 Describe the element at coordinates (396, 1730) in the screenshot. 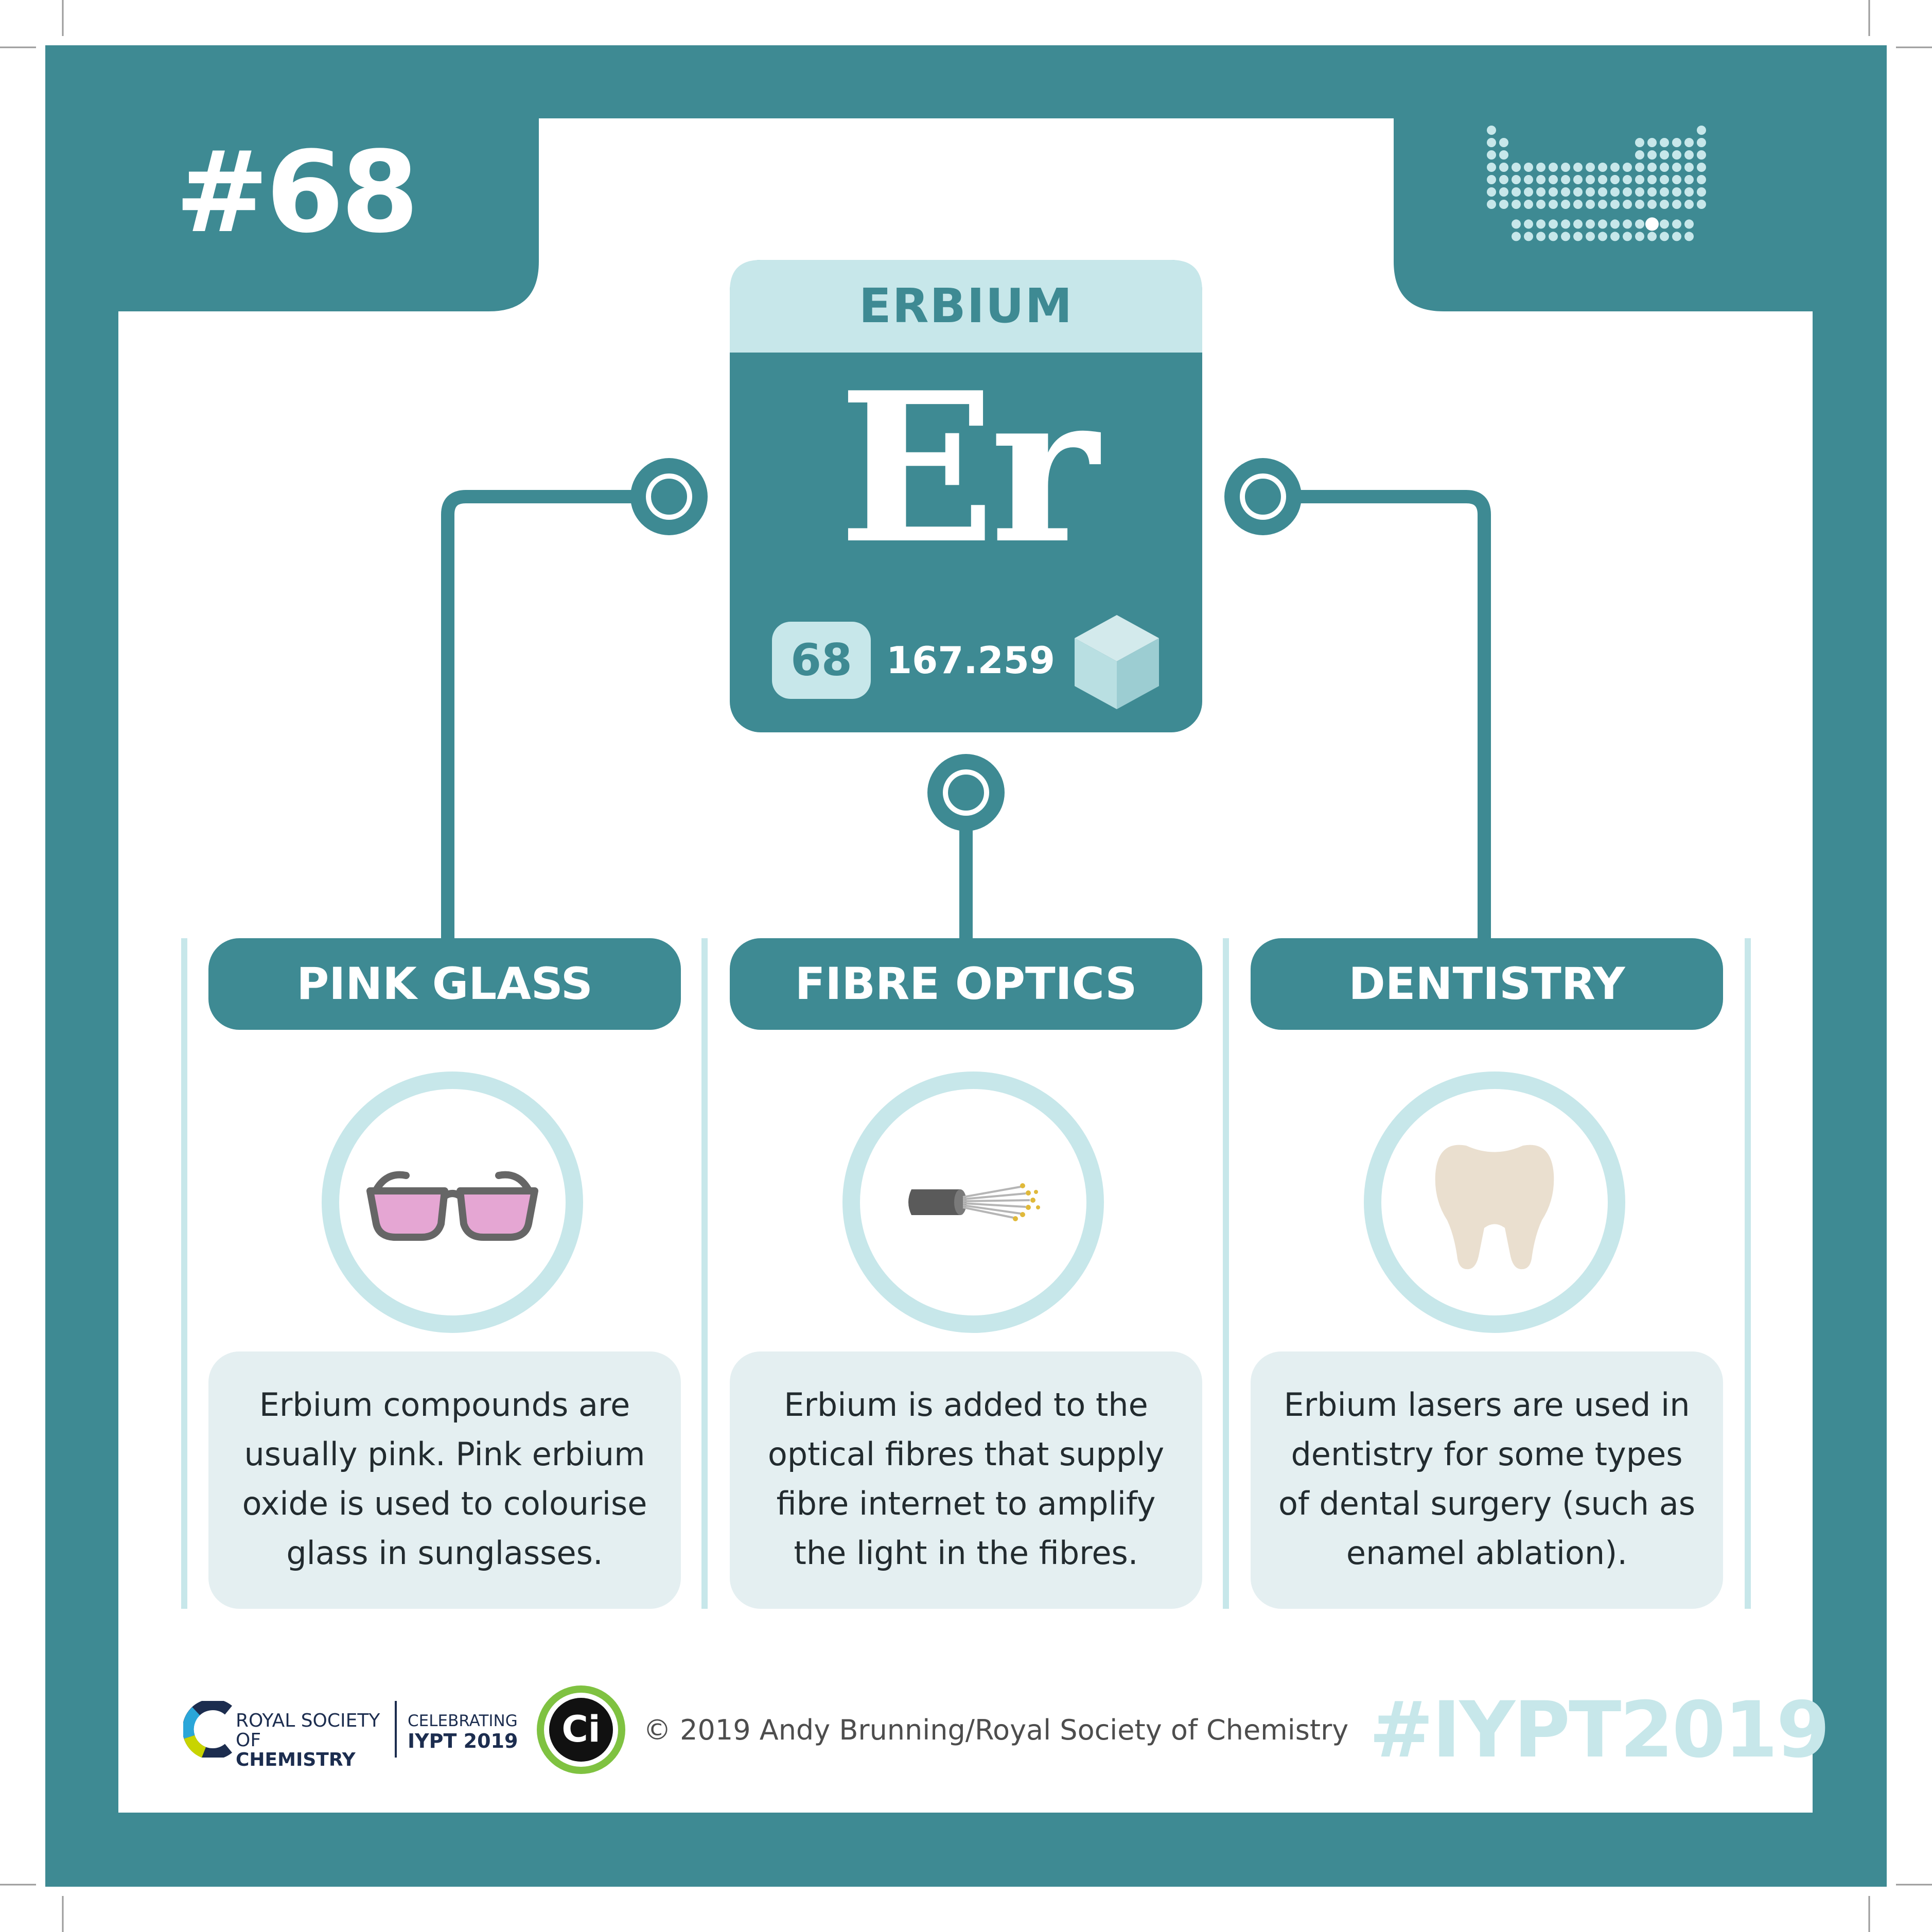

I see `footer-divider` at that location.